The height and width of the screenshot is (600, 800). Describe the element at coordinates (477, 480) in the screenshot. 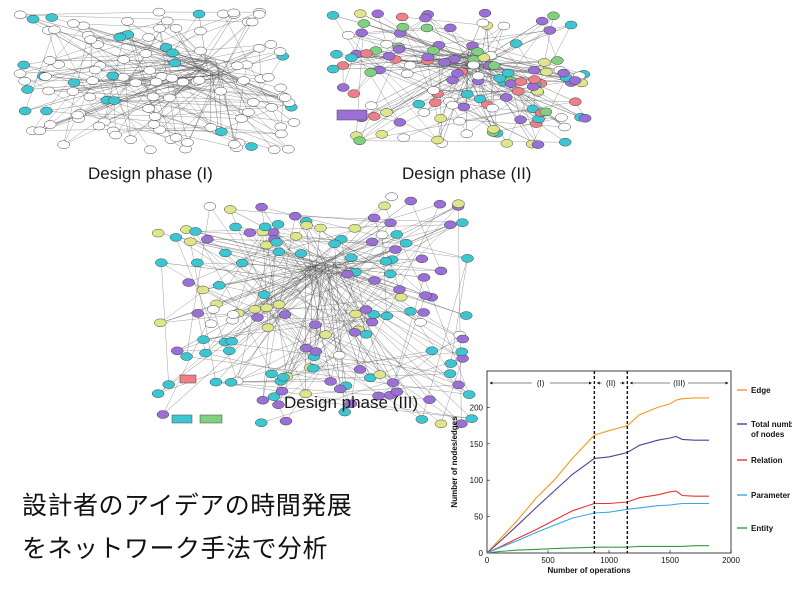

I see `y-tick-label: 100` at that location.